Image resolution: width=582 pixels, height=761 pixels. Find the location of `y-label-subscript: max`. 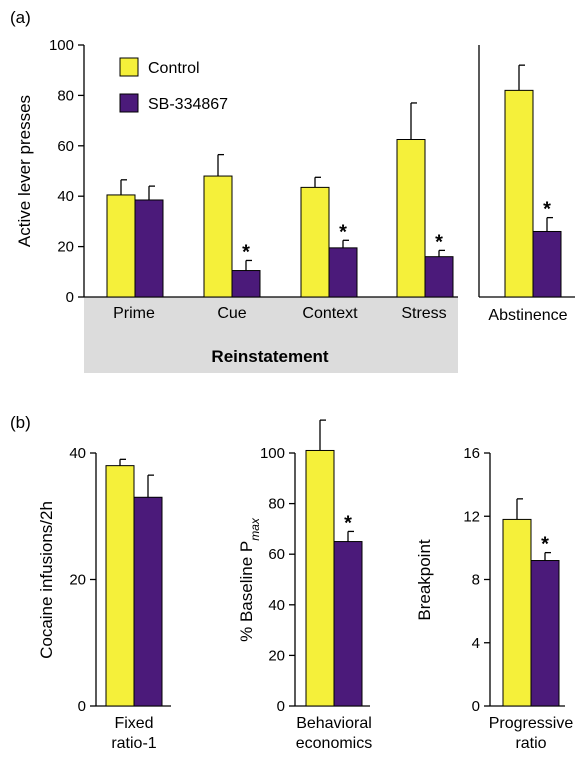

y-label-subscript: max is located at coordinates (255, 529).